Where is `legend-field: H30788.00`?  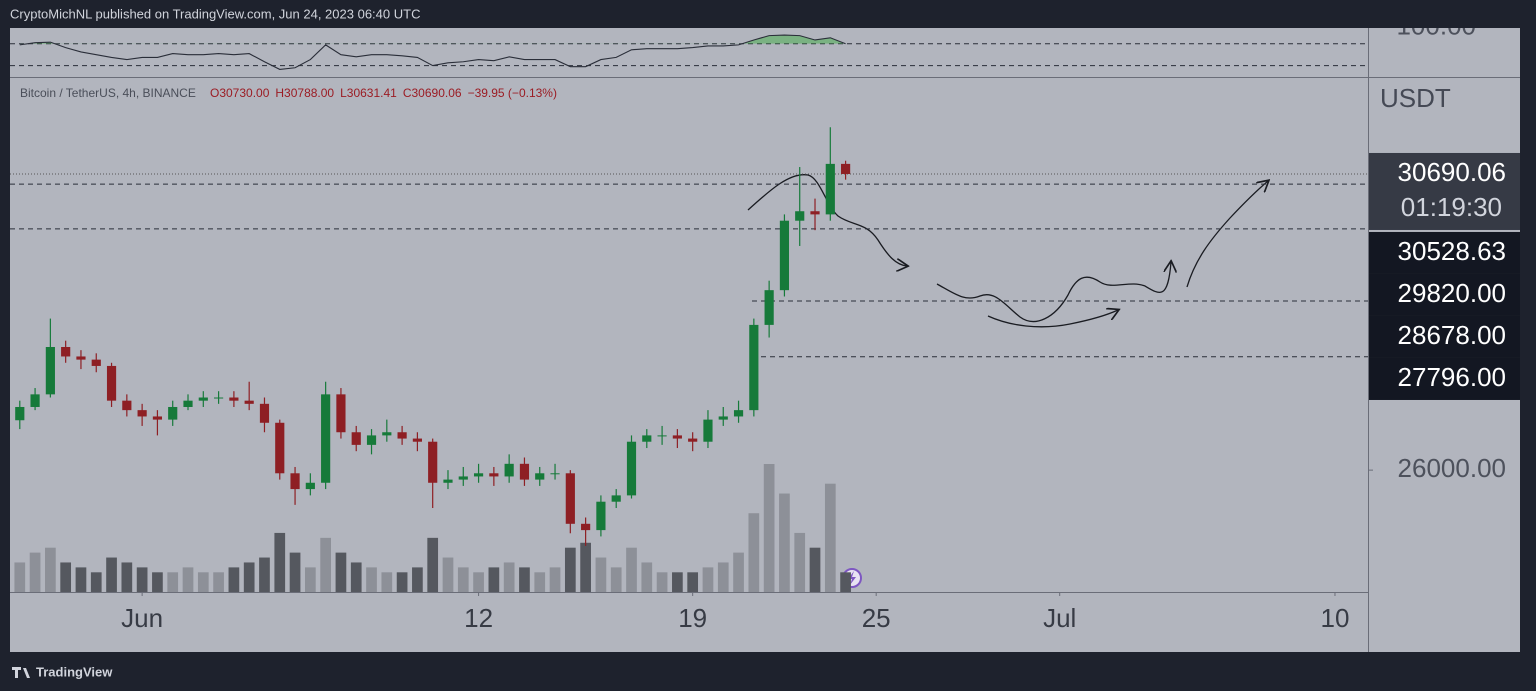
legend-field: H30788.00 is located at coordinates (304, 93).